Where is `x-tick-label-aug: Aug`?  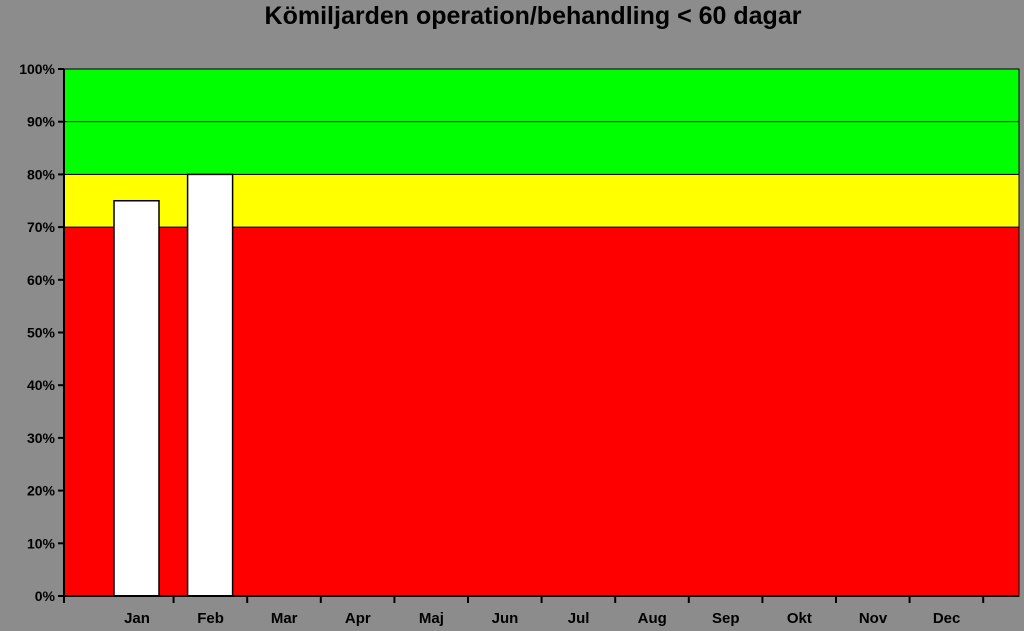
x-tick-label-aug: Aug is located at coordinates (652, 618).